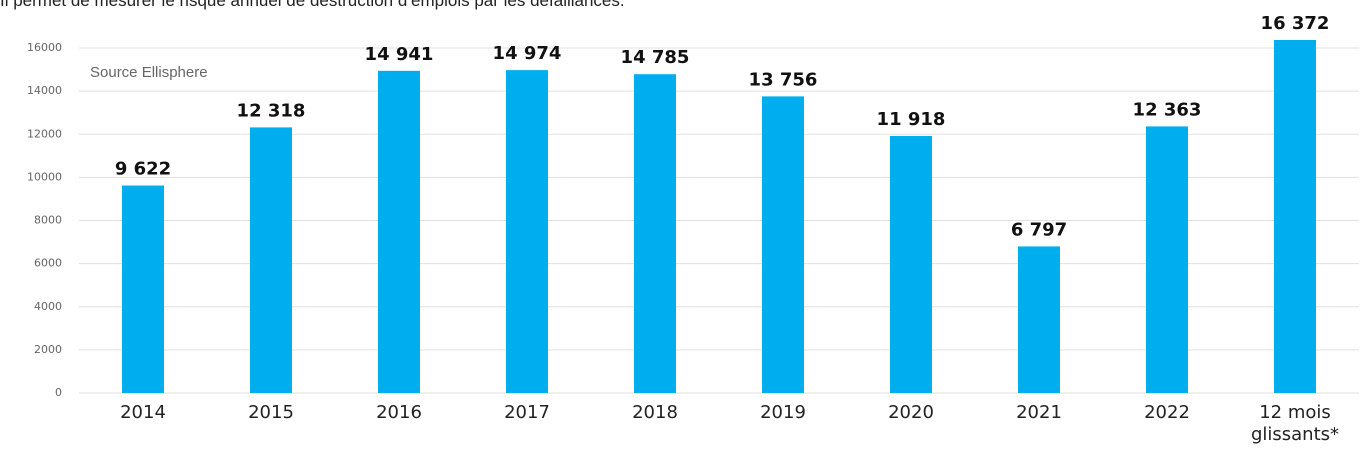  I want to click on annotation: Source Ellisphere, so click(149, 72).